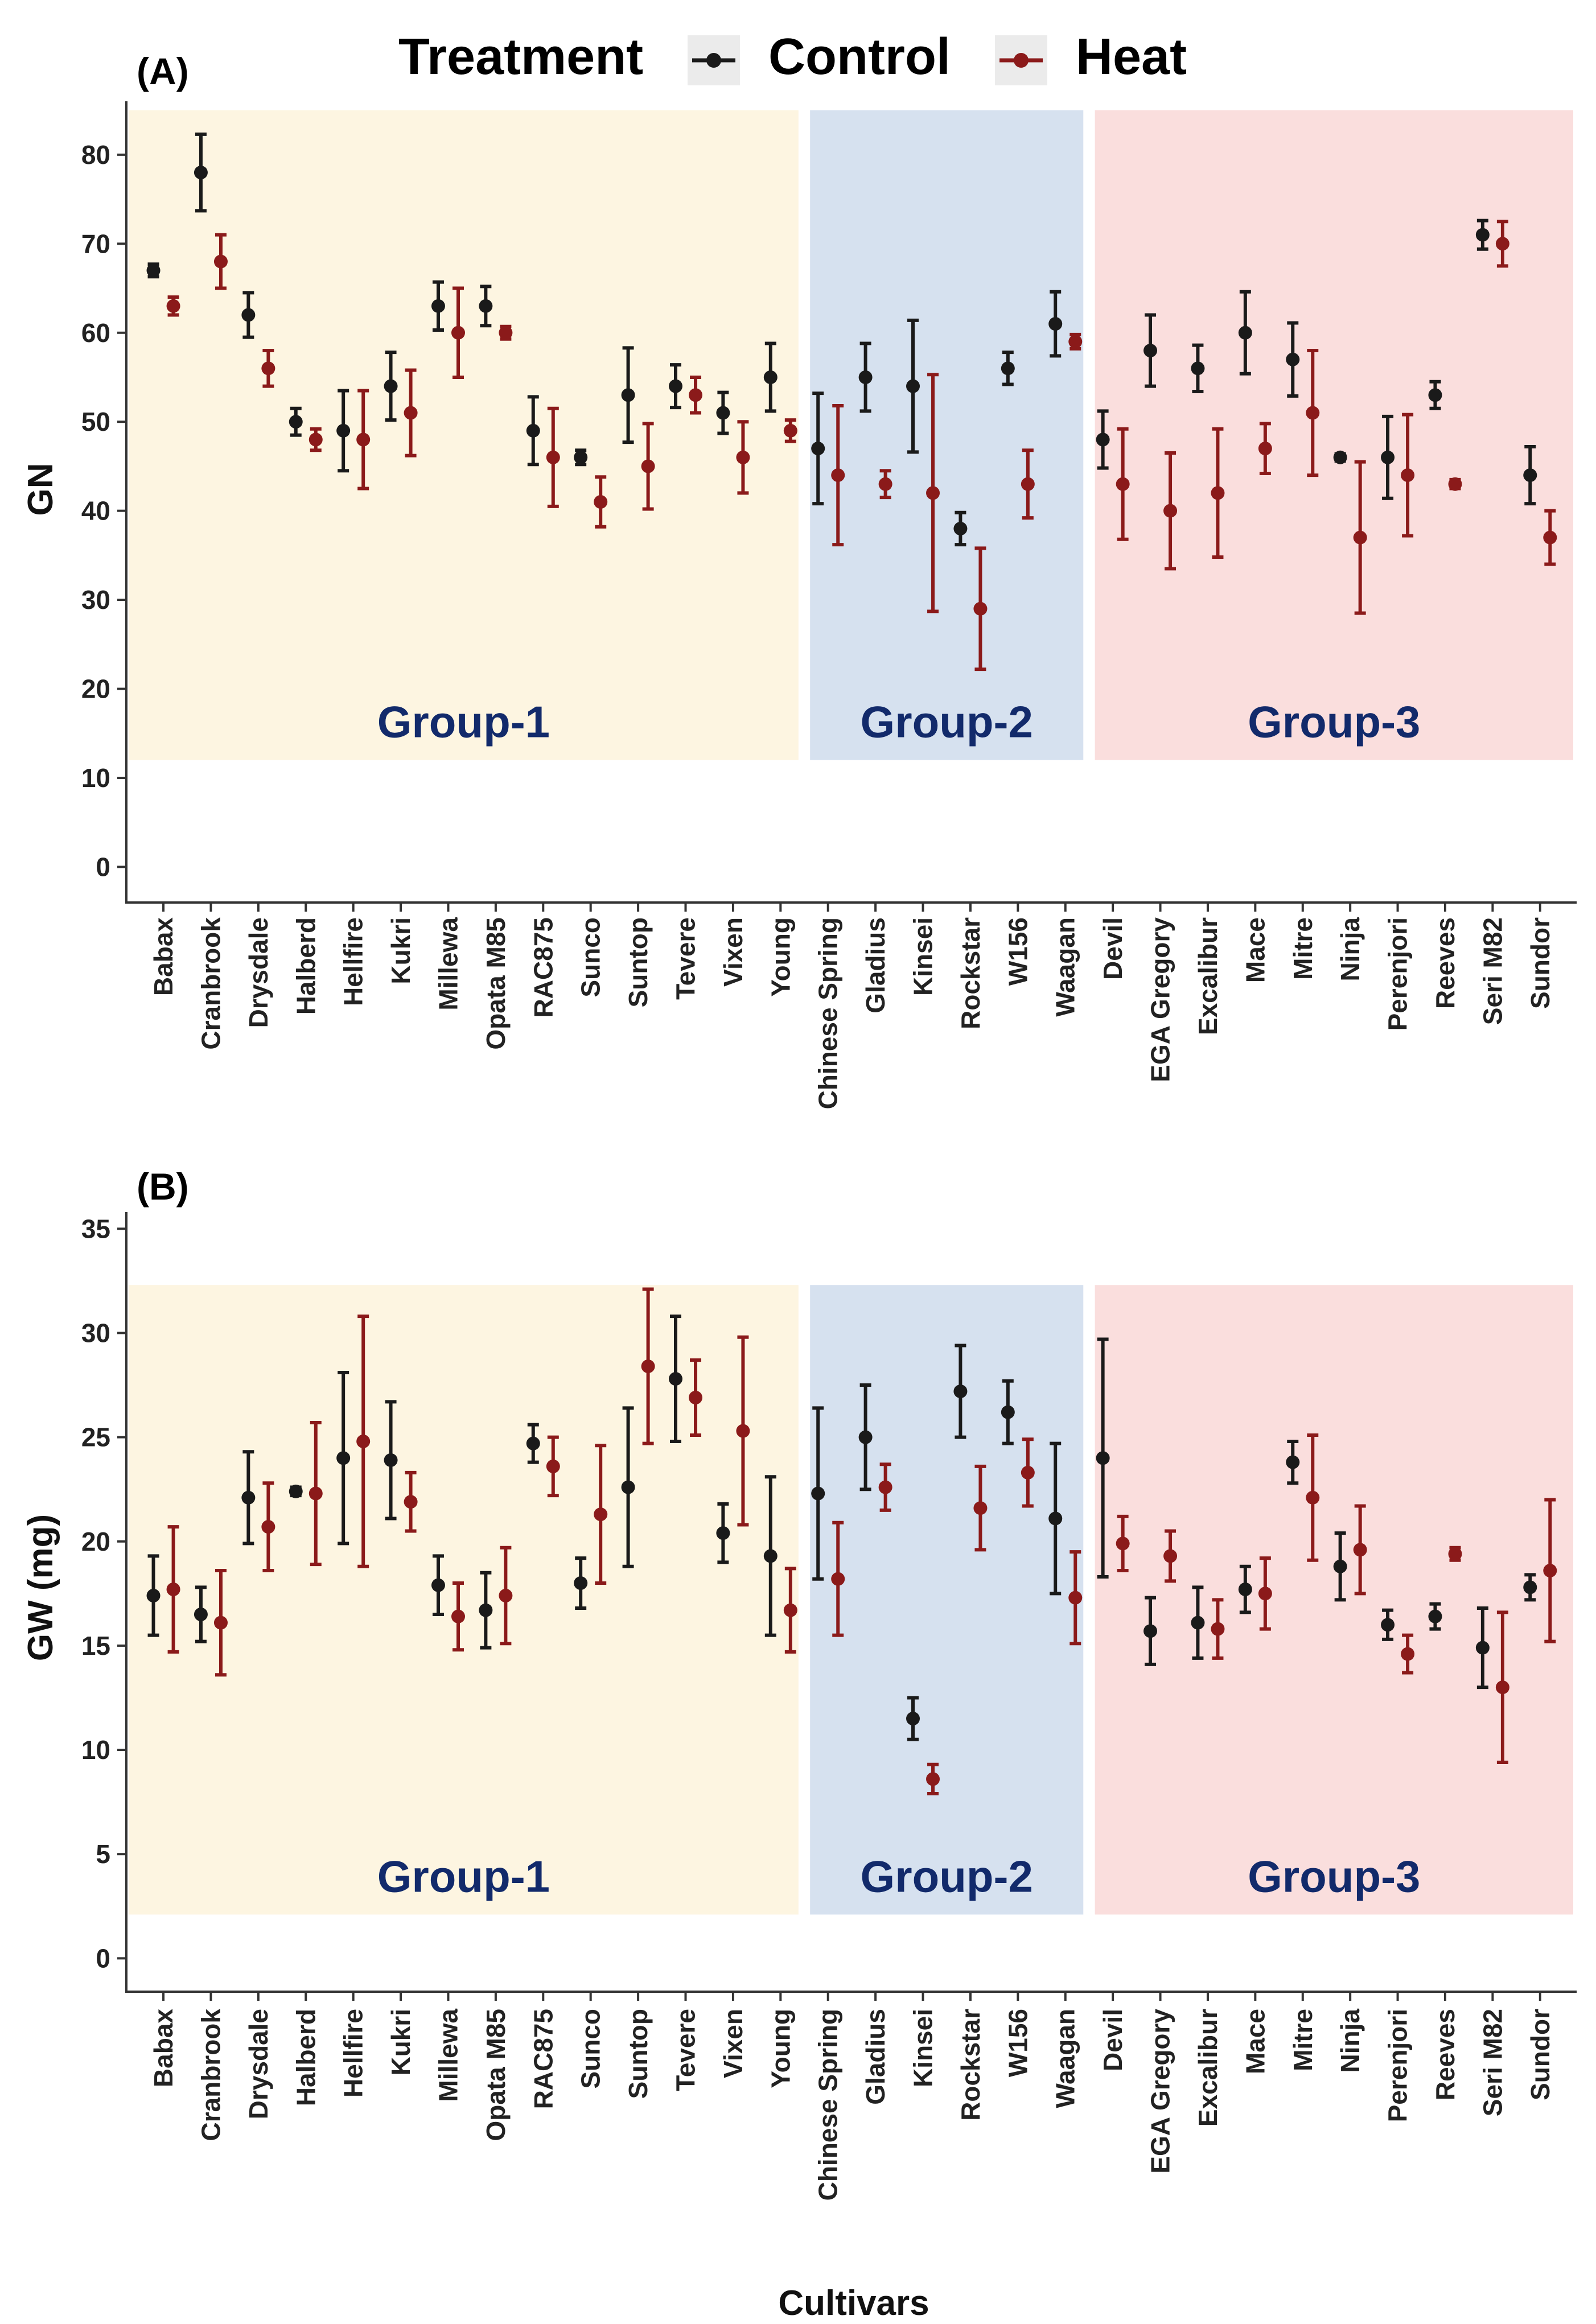 This screenshot has height=2324, width=1596. I want to click on point-heat-excalibur, so click(1218, 493).